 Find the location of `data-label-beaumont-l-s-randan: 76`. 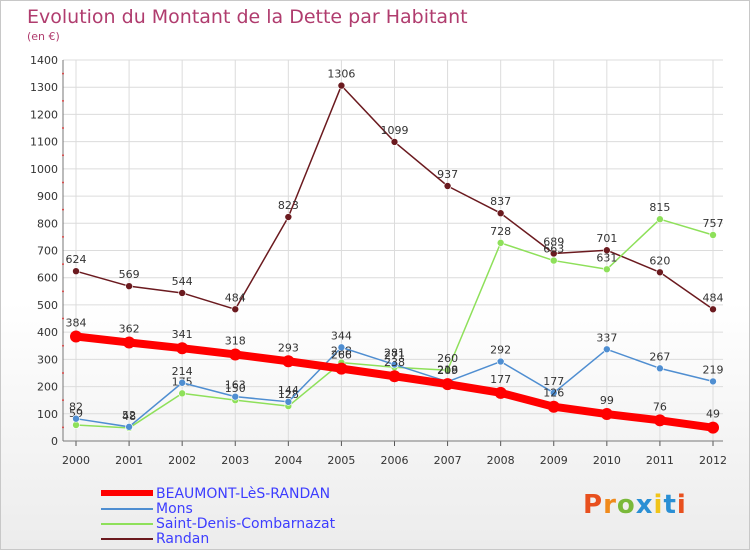

data-label-beaumont-l-s-randan: 76 is located at coordinates (660, 406).